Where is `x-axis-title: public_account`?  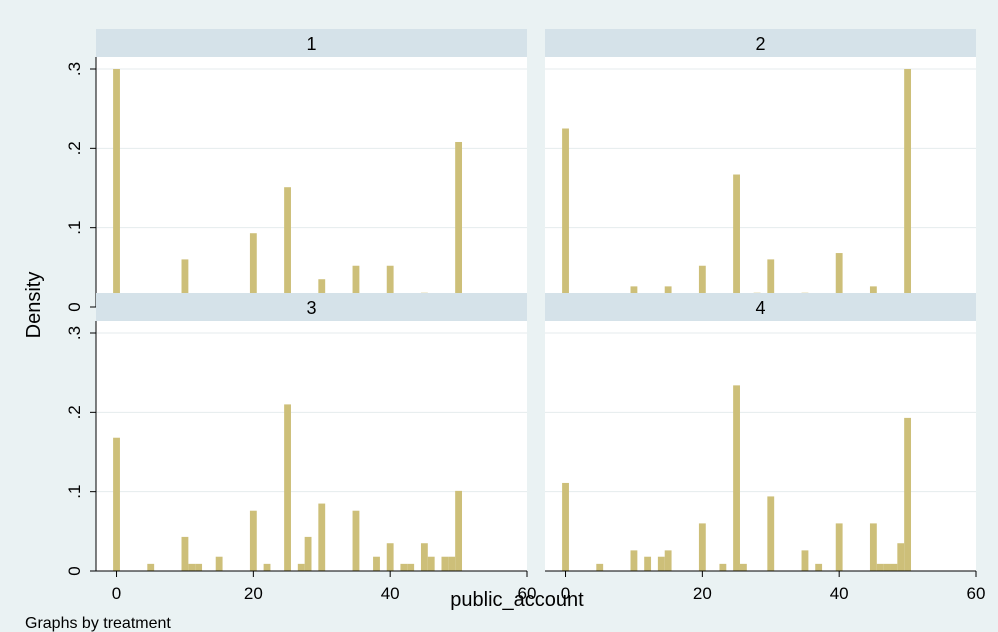
x-axis-title: public_account is located at coordinates (517, 600).